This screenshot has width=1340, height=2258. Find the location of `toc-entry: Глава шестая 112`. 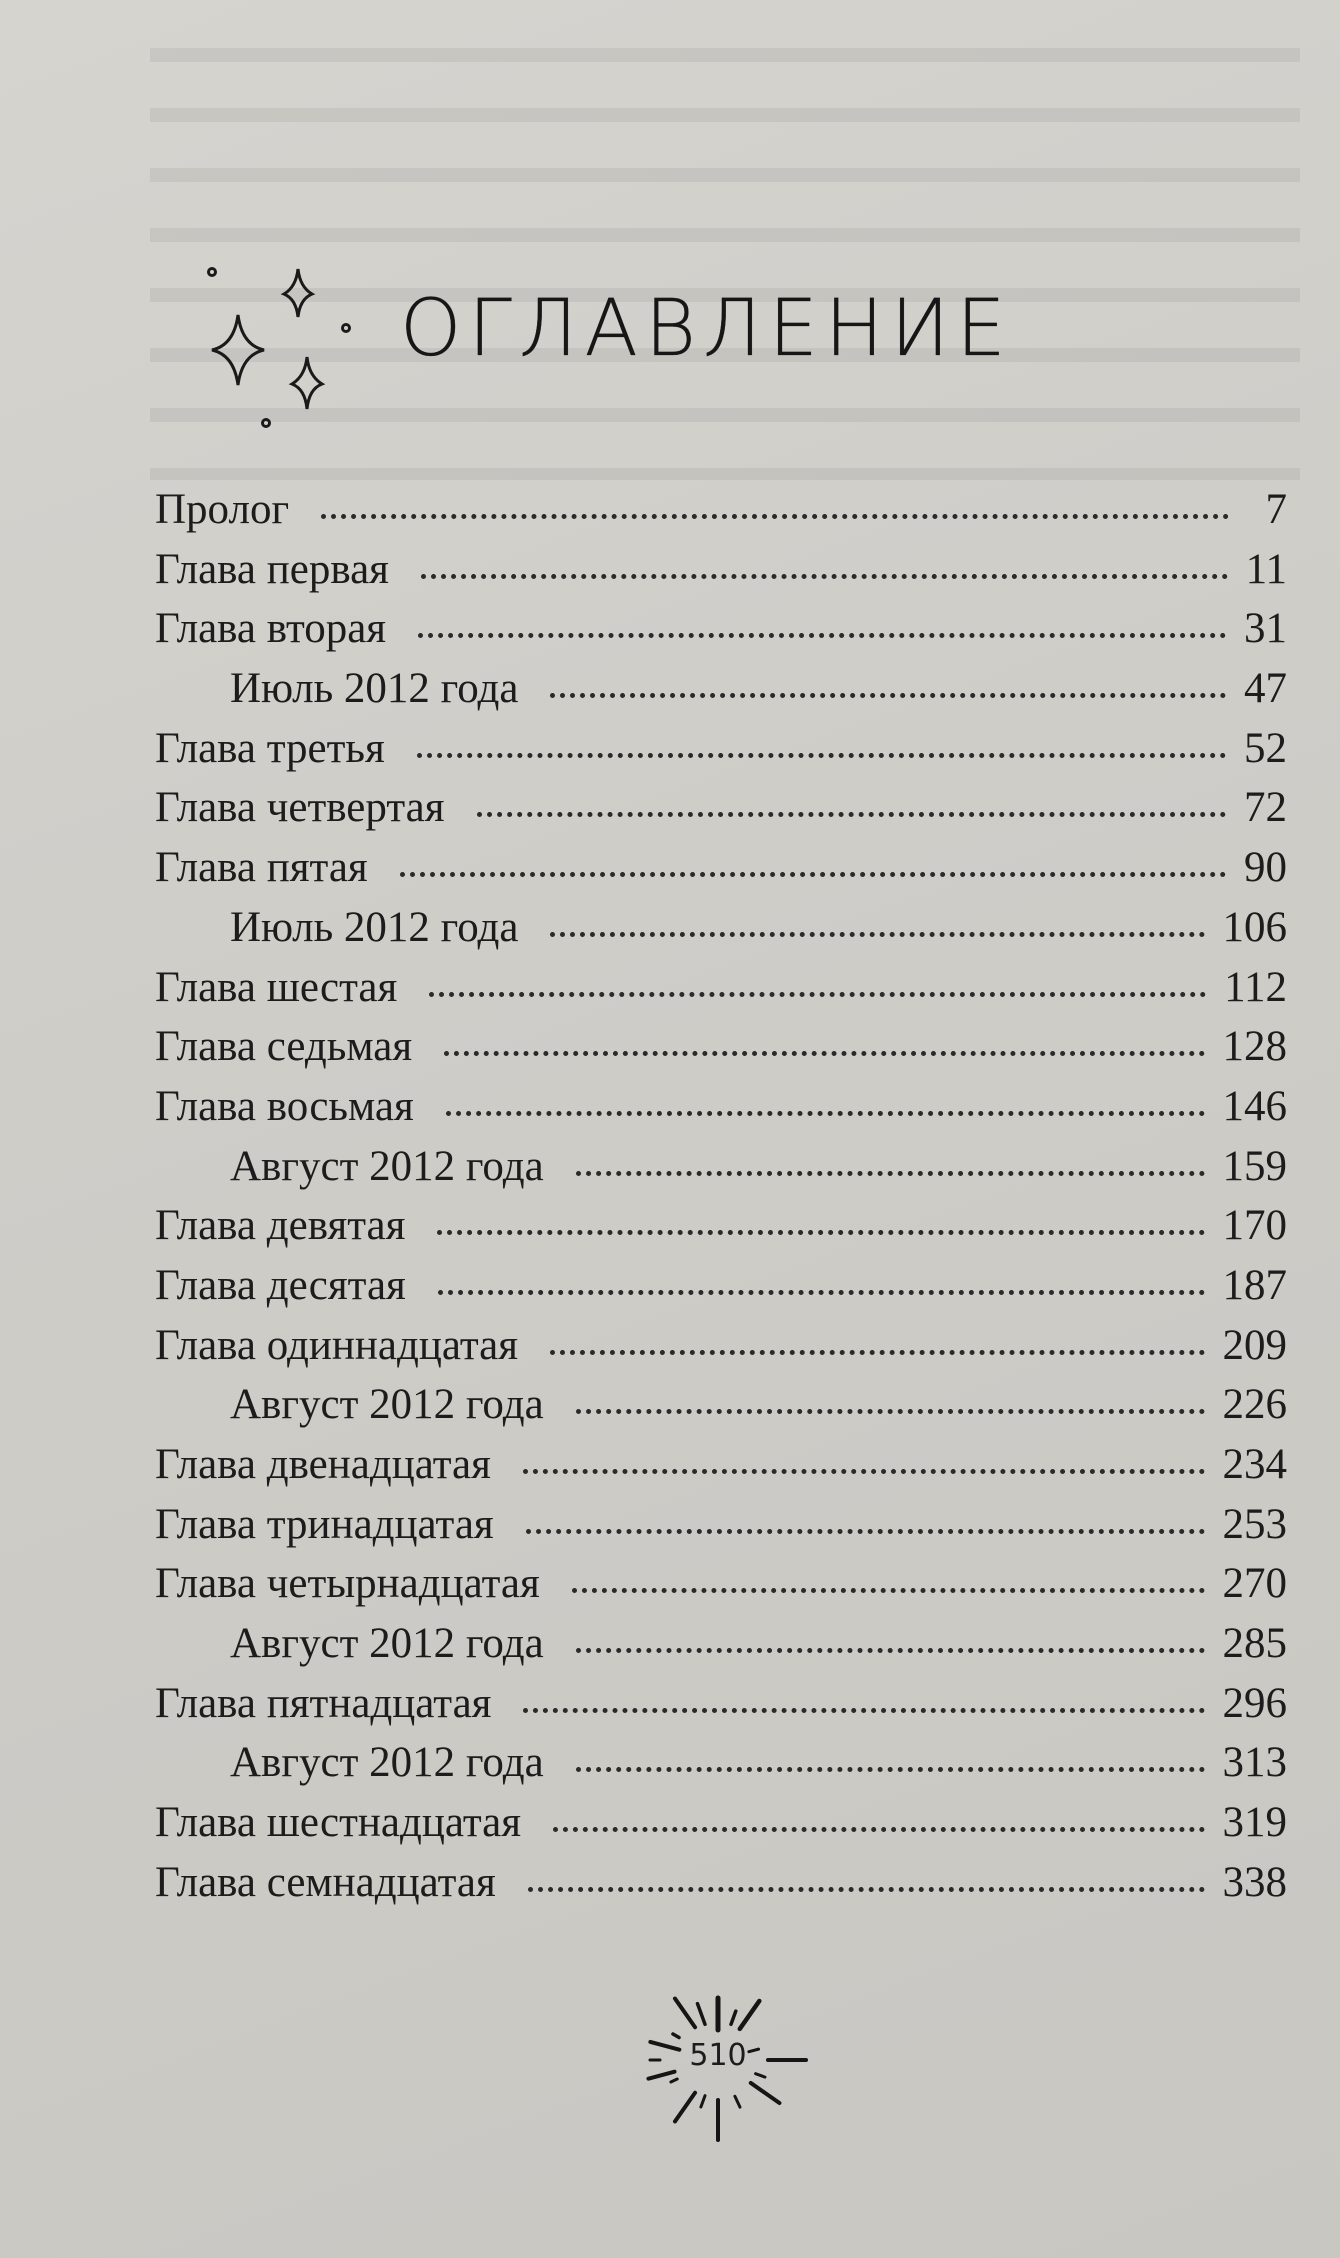

toc-entry: Глава шестая 112 is located at coordinates (721, 988).